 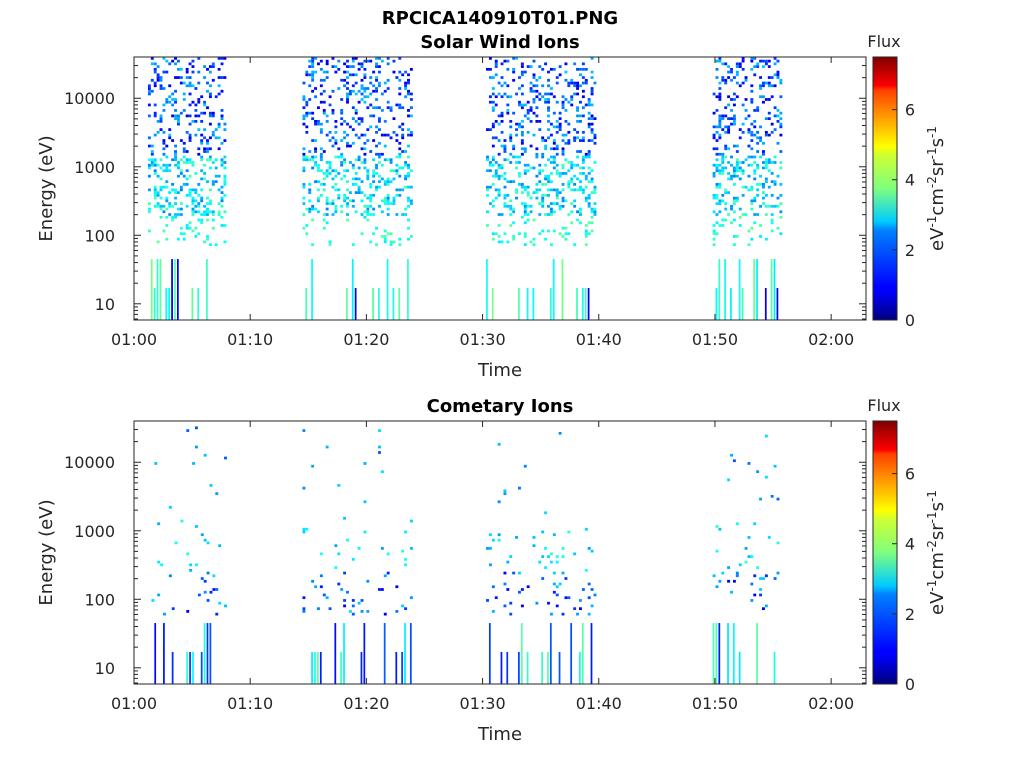 I want to click on x-axis-label-cometary: Time, so click(x=499, y=734).